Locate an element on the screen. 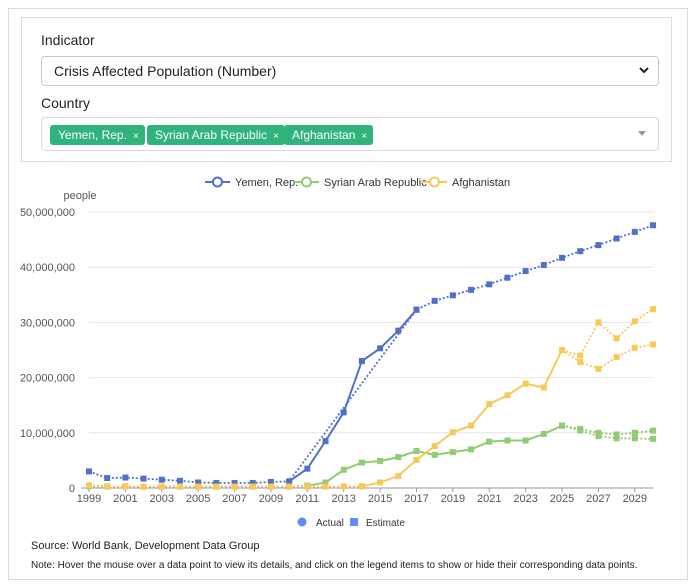 The width and height of the screenshot is (698, 588). x-tick-label: 1999 is located at coordinates (89, 499).